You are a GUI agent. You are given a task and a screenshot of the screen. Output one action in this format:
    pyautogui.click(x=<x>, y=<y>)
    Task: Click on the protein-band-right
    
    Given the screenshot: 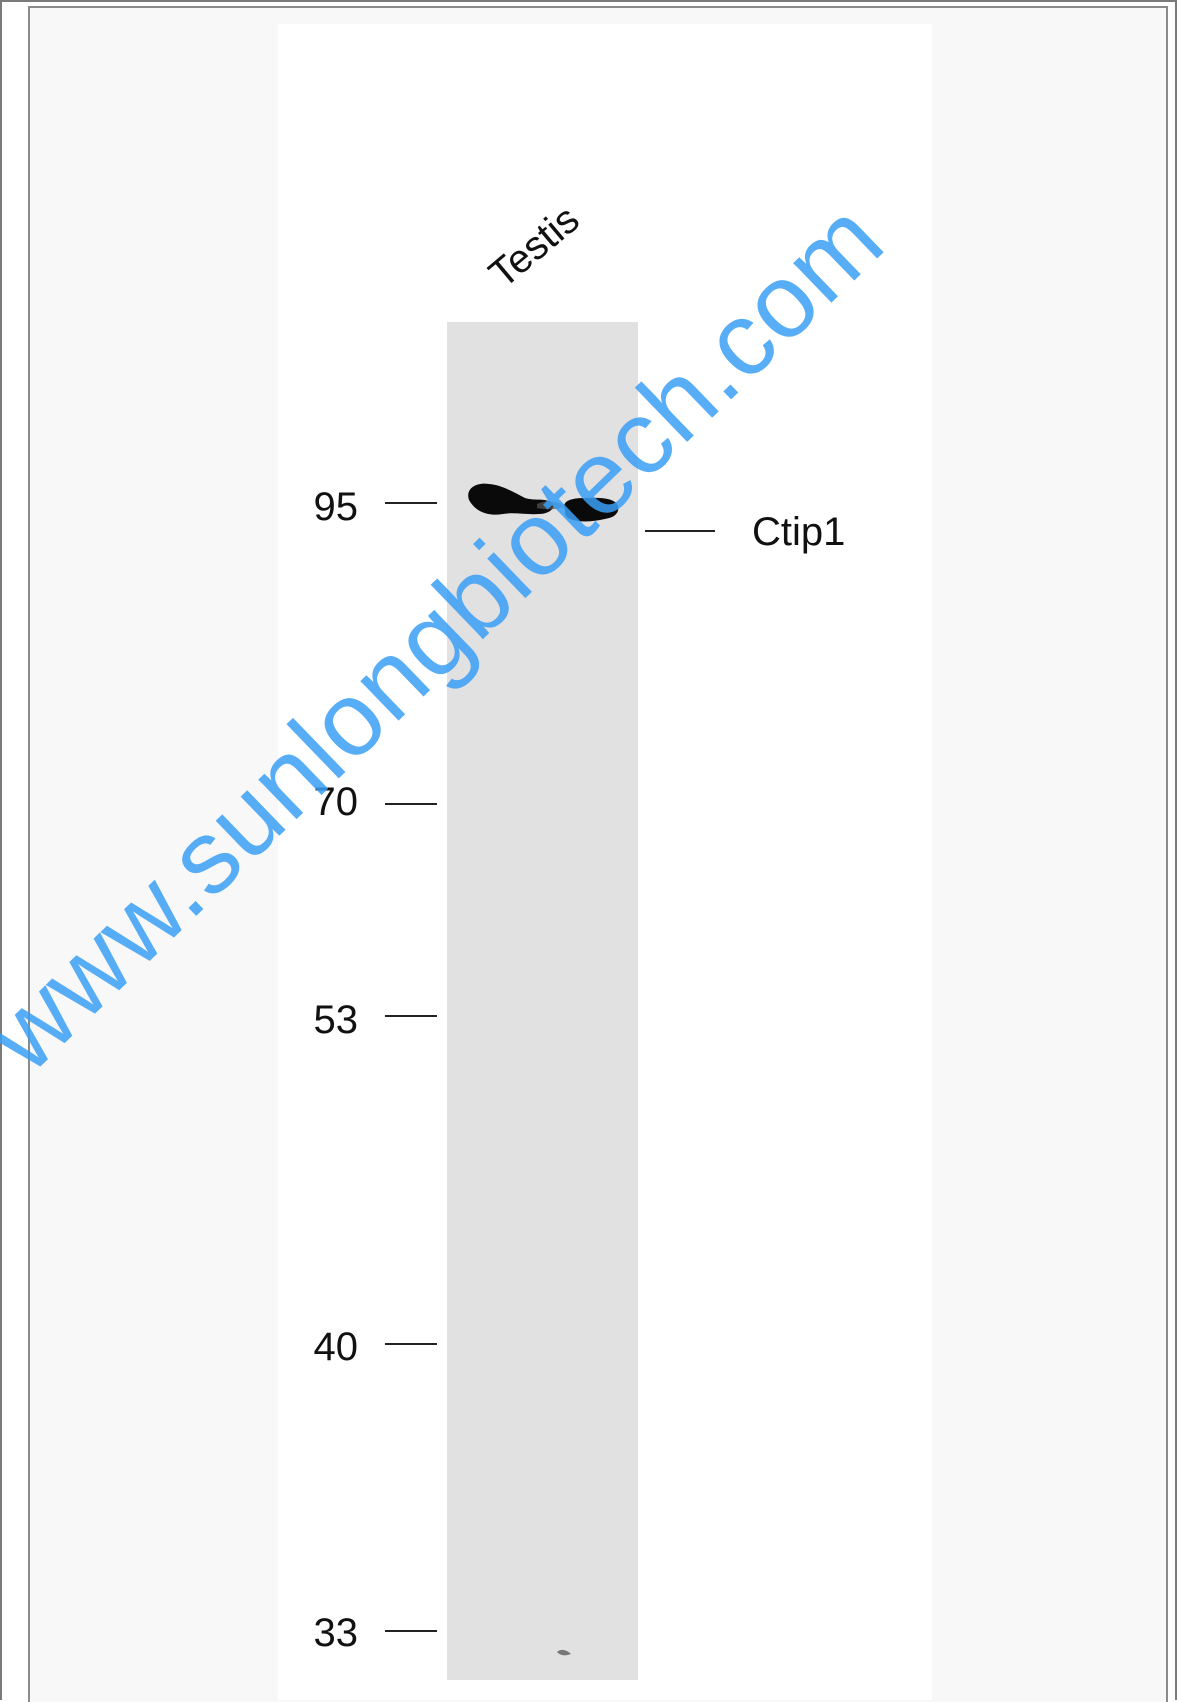 What is the action you would take?
    pyautogui.click(x=591, y=509)
    